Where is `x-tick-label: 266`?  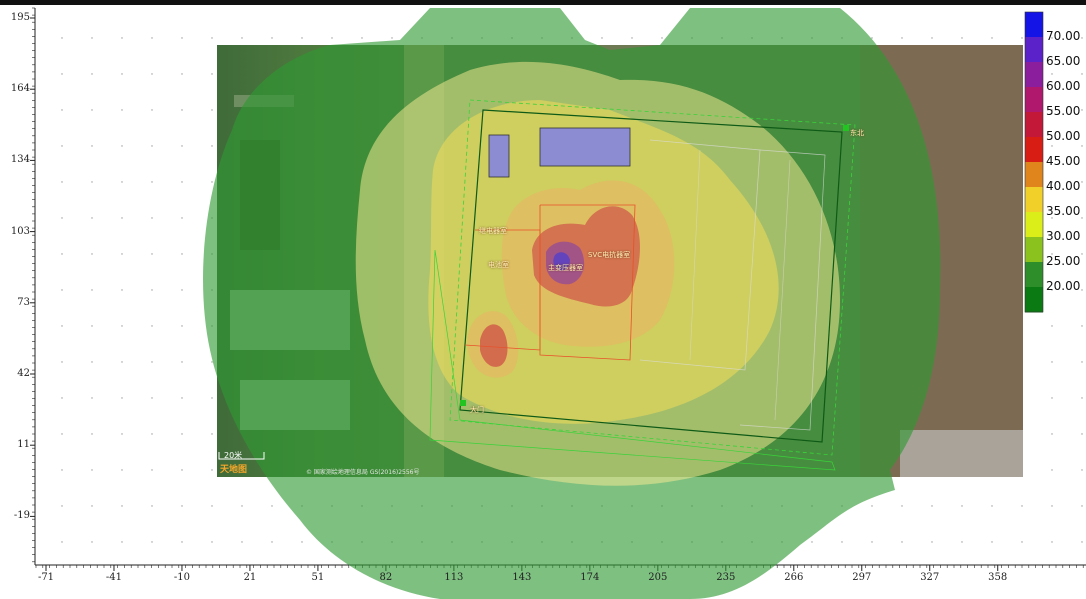 x-tick-label: 266 is located at coordinates (794, 577).